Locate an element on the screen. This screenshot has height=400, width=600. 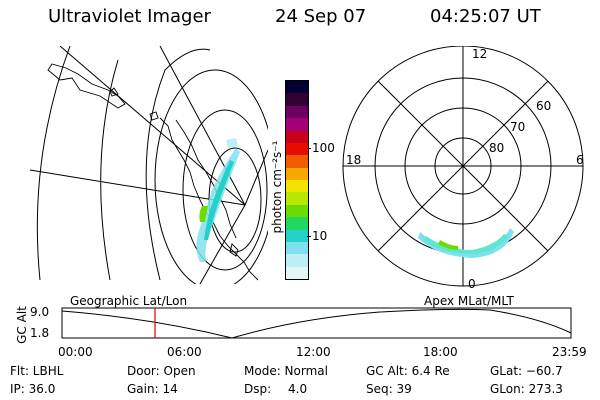
colorbar-tick-10: 10 is located at coordinates (320, 236).